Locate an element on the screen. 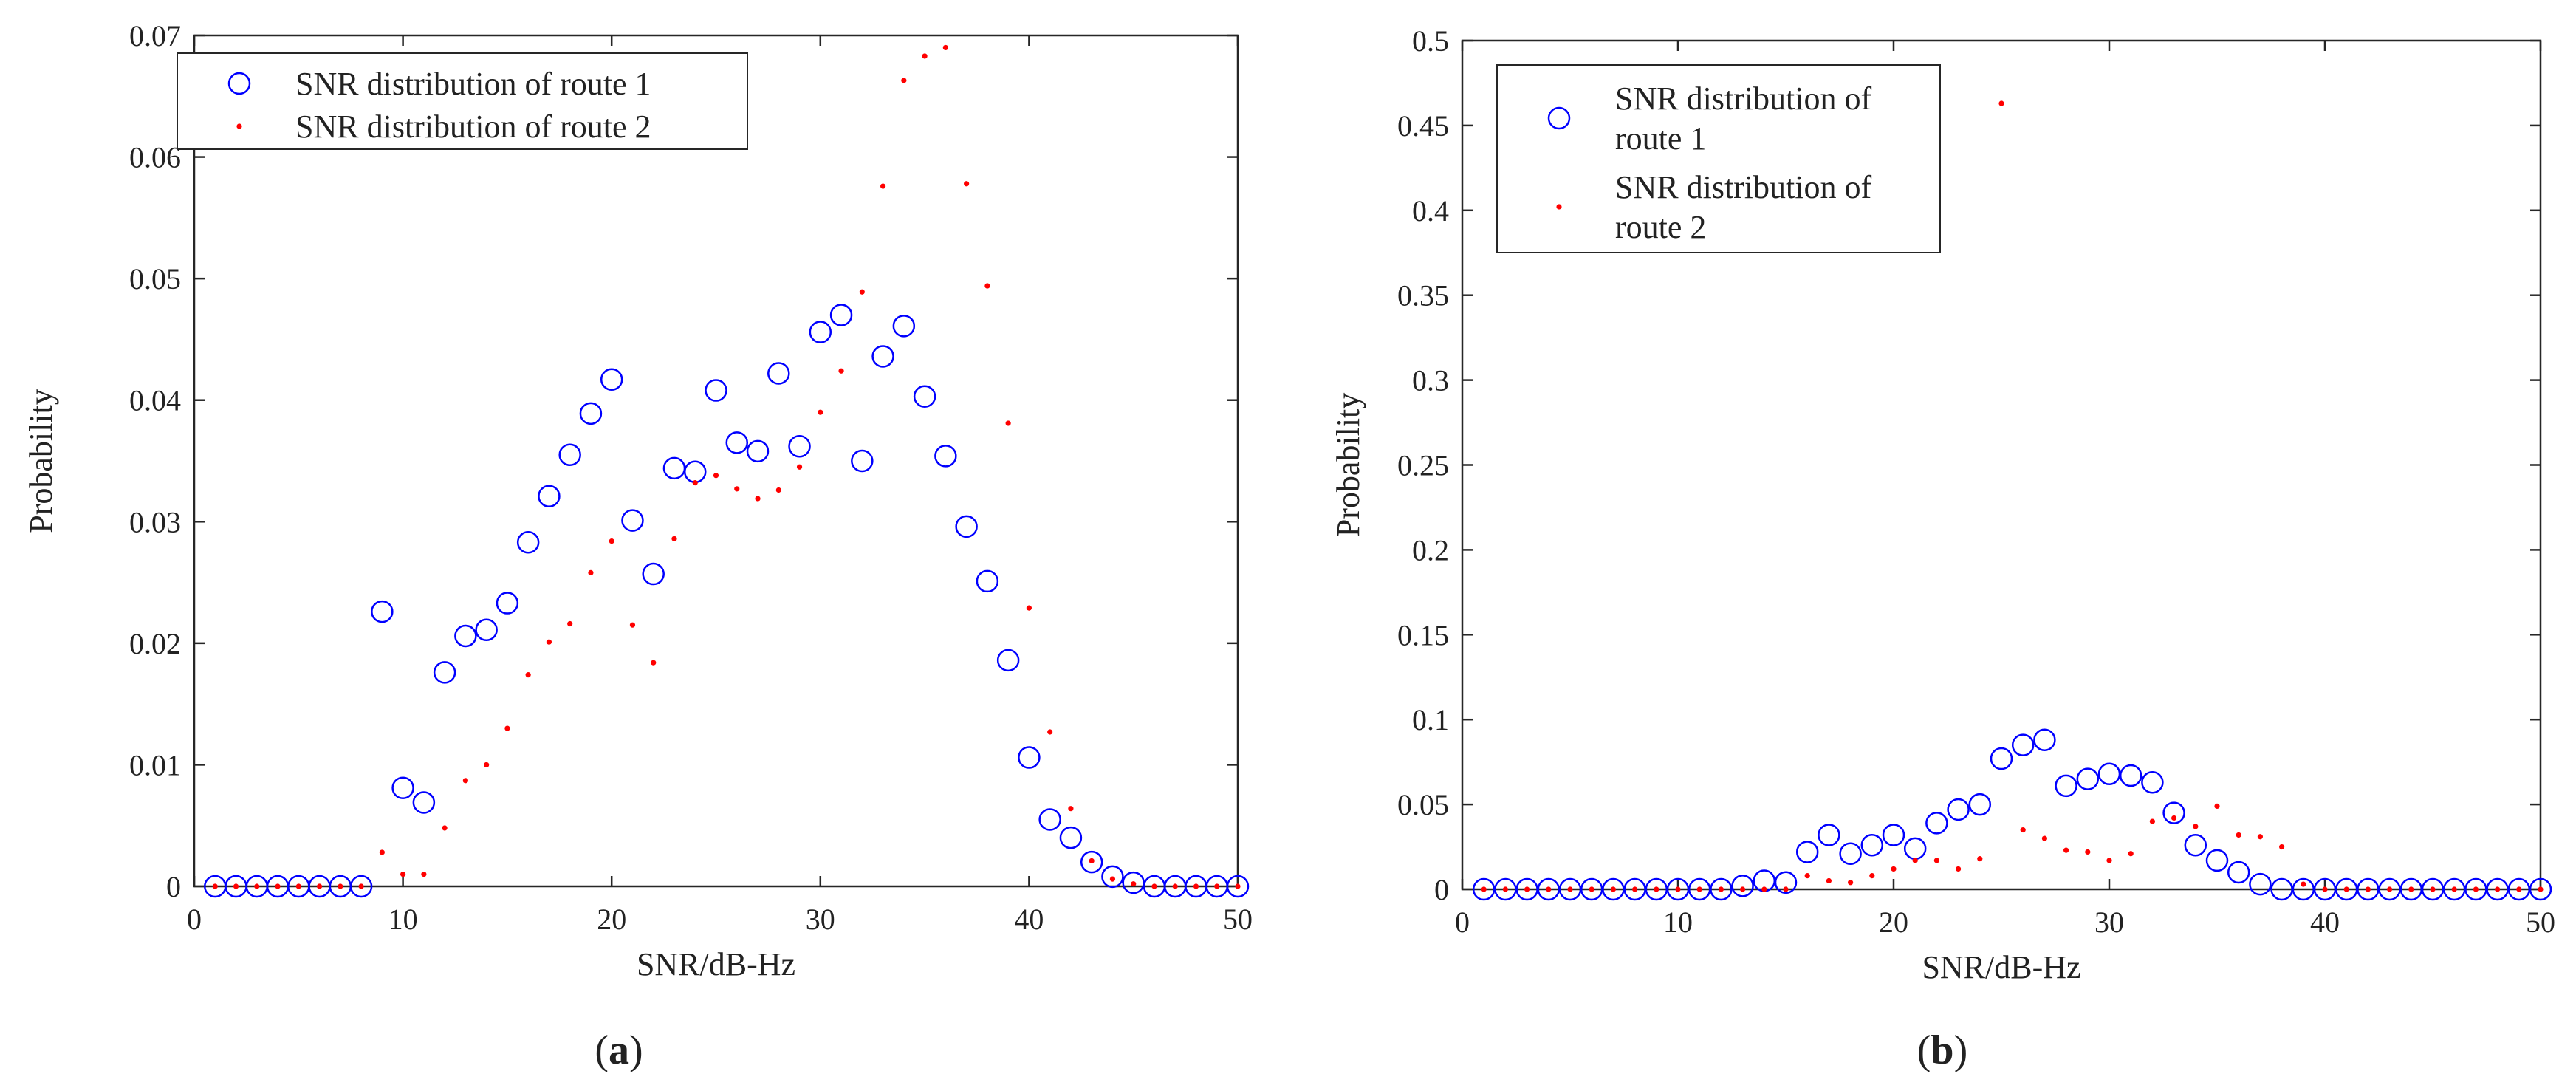 The height and width of the screenshot is (1088, 2576). y-tick-label-a-6: 0.06 is located at coordinates (155, 157).